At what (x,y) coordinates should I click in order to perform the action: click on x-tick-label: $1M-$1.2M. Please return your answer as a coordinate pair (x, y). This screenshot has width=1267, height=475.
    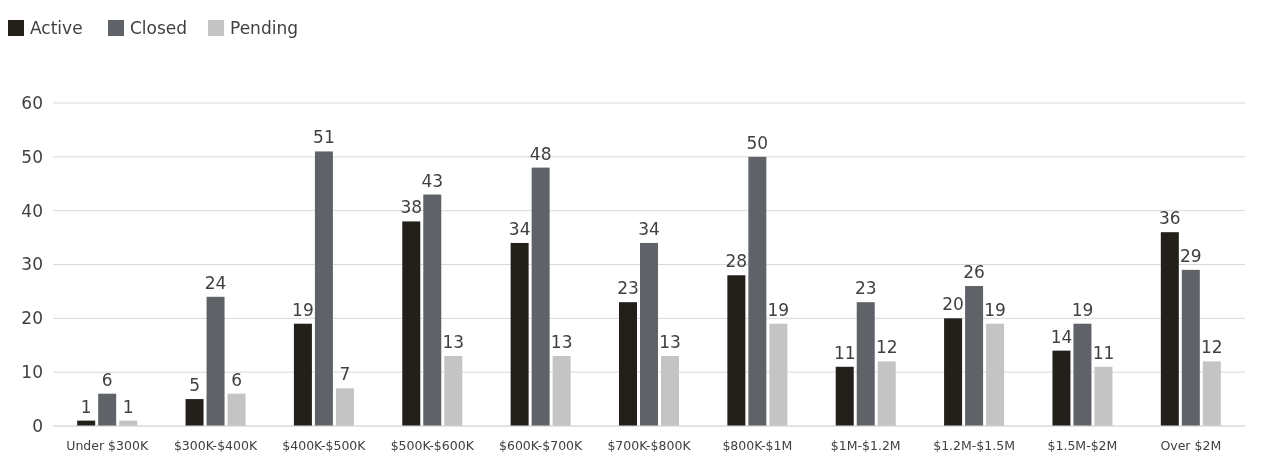
    Looking at the image, I should click on (865, 445).